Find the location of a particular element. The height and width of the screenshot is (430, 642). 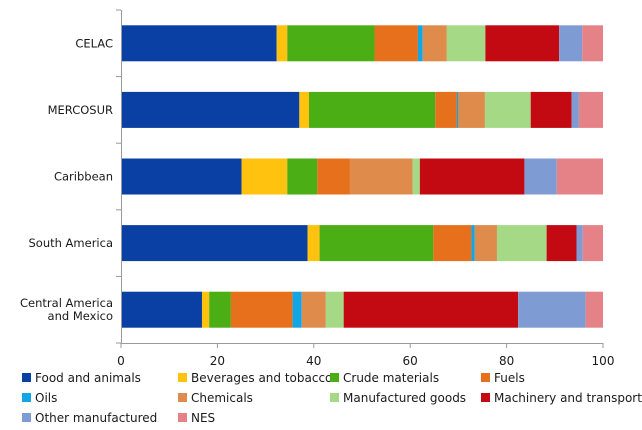

x-tick-label: 20 is located at coordinates (217, 361).